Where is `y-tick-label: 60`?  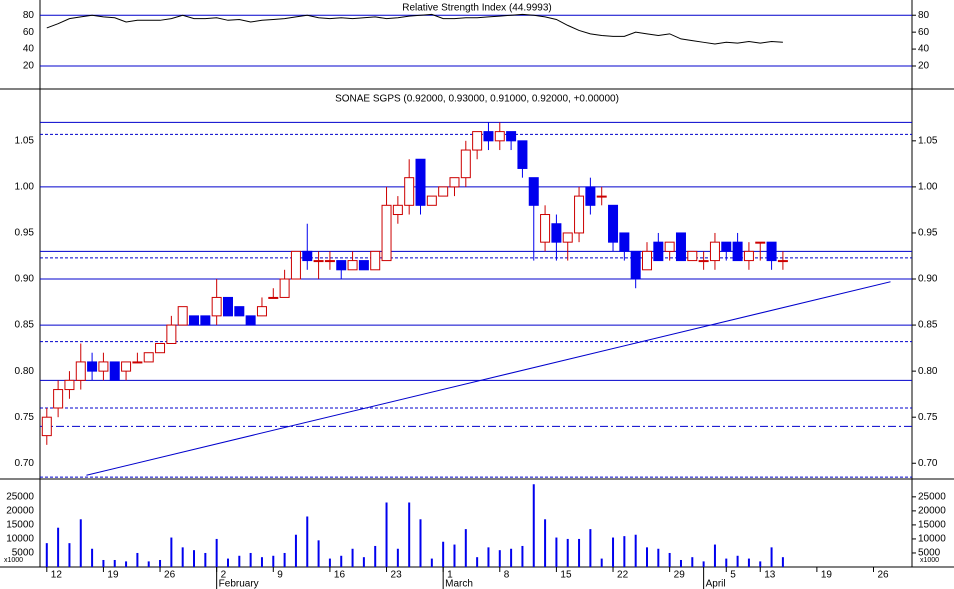 y-tick-label: 60 is located at coordinates (924, 32).